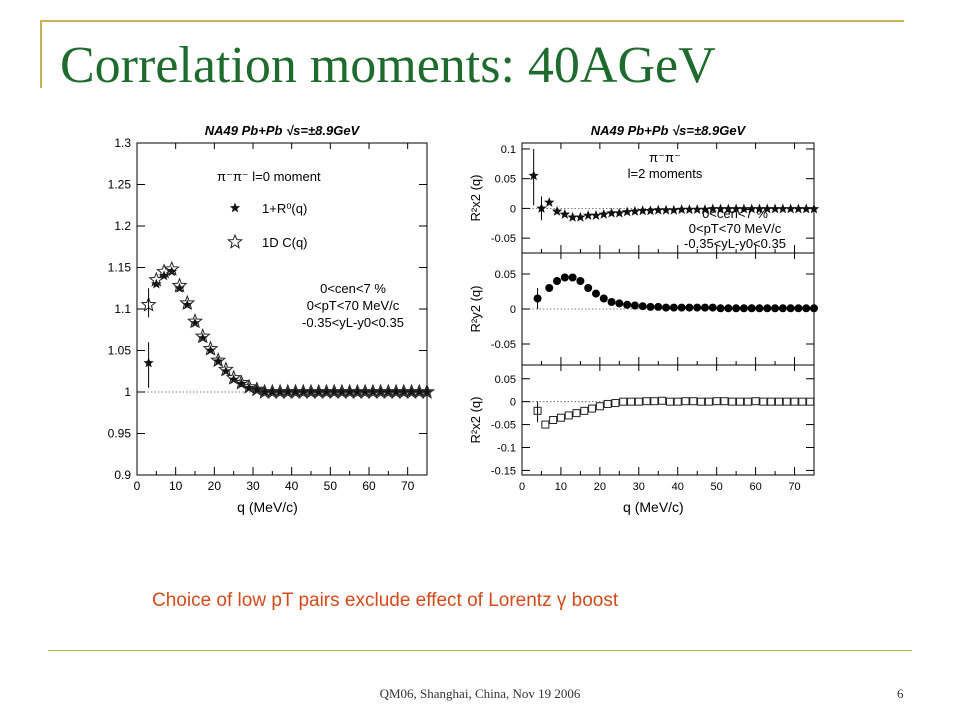 This screenshot has width=960, height=720. I want to click on right-3-ytick-label: -0.1, so click(506, 449).